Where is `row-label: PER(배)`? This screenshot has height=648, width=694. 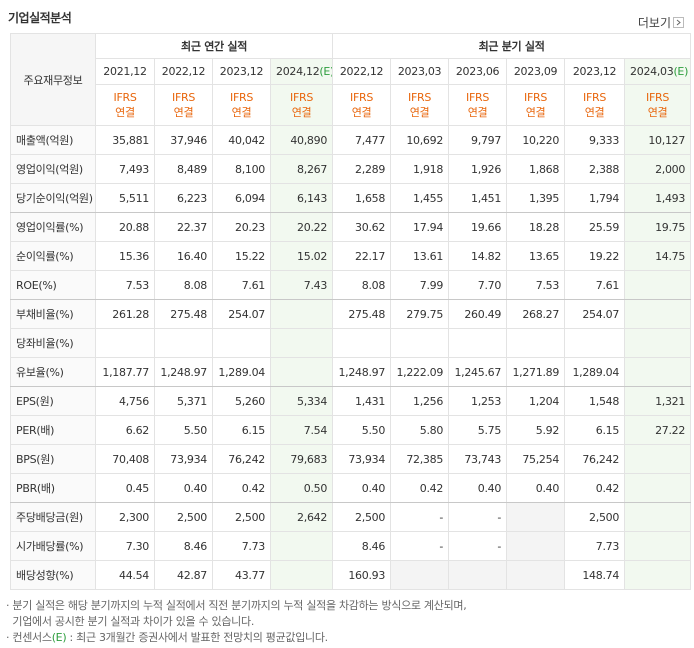 row-label: PER(배) is located at coordinates (53, 430).